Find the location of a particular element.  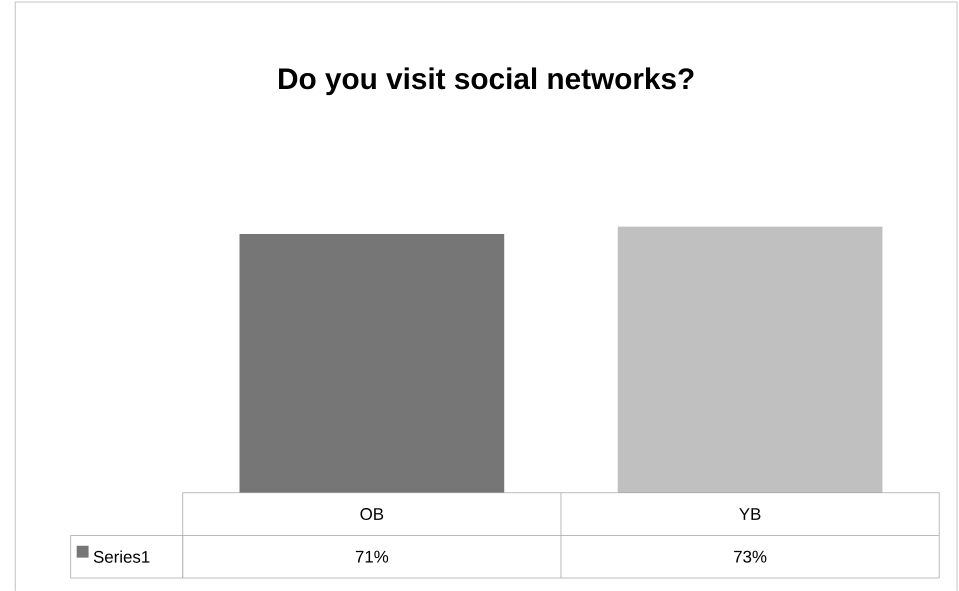

data-label: 71% is located at coordinates (372, 556).